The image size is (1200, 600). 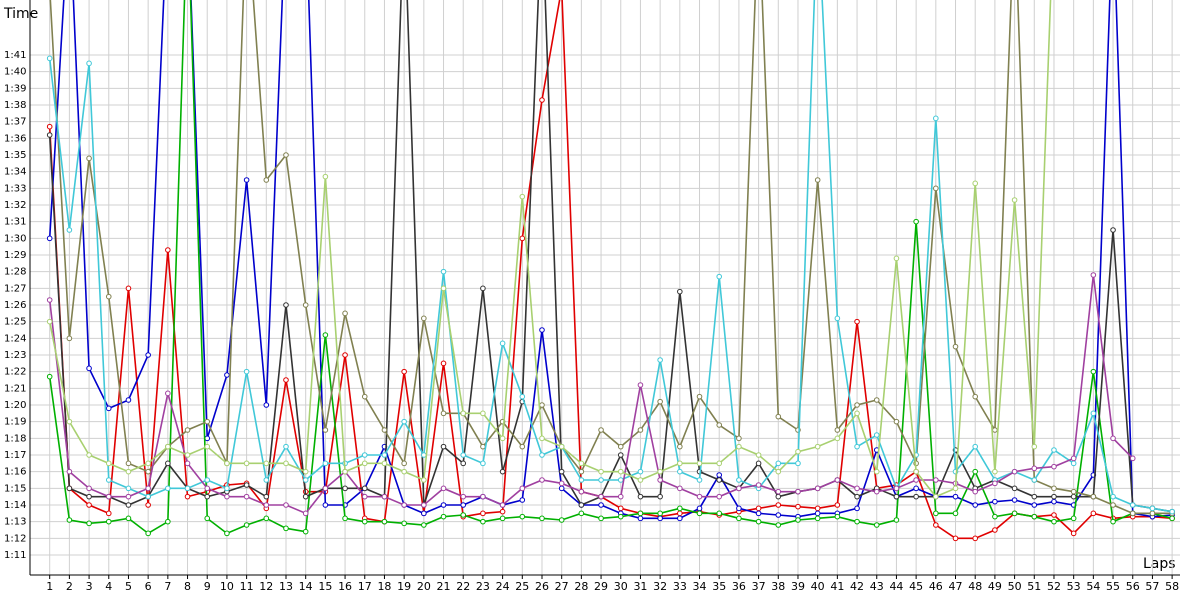 I want to click on x-tick-label: 1, so click(x=49, y=586).